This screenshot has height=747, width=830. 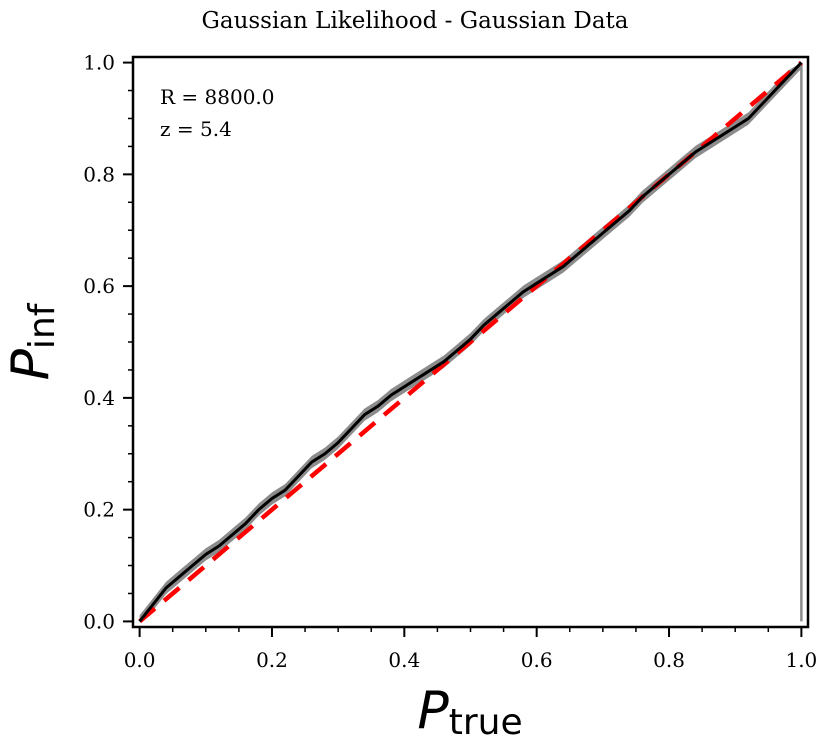 What do you see at coordinates (486, 722) in the screenshot?
I see `x-axis-label-sub: true` at bounding box center [486, 722].